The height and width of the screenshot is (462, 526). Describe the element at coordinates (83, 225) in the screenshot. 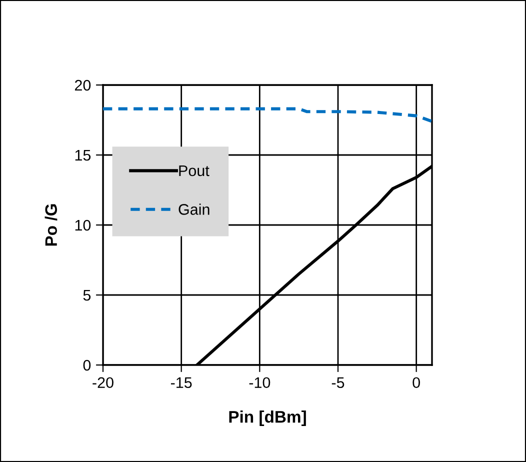

I see `y-tick-label: 10` at that location.